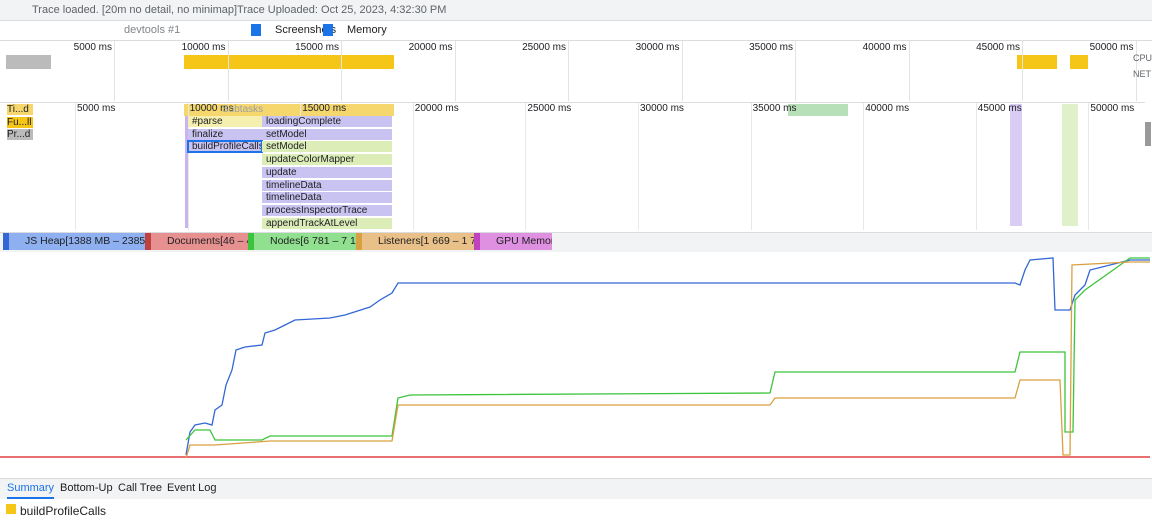 The height and width of the screenshot is (521, 1152). I want to click on overview-tick-label: 50000 ms, so click(1111, 47).